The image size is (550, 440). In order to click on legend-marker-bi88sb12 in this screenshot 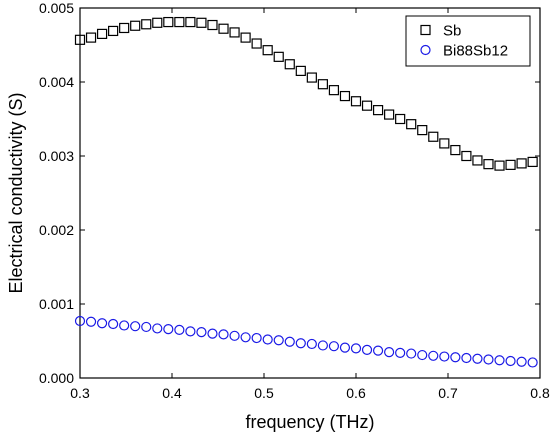, I will do `click(425, 50)`.